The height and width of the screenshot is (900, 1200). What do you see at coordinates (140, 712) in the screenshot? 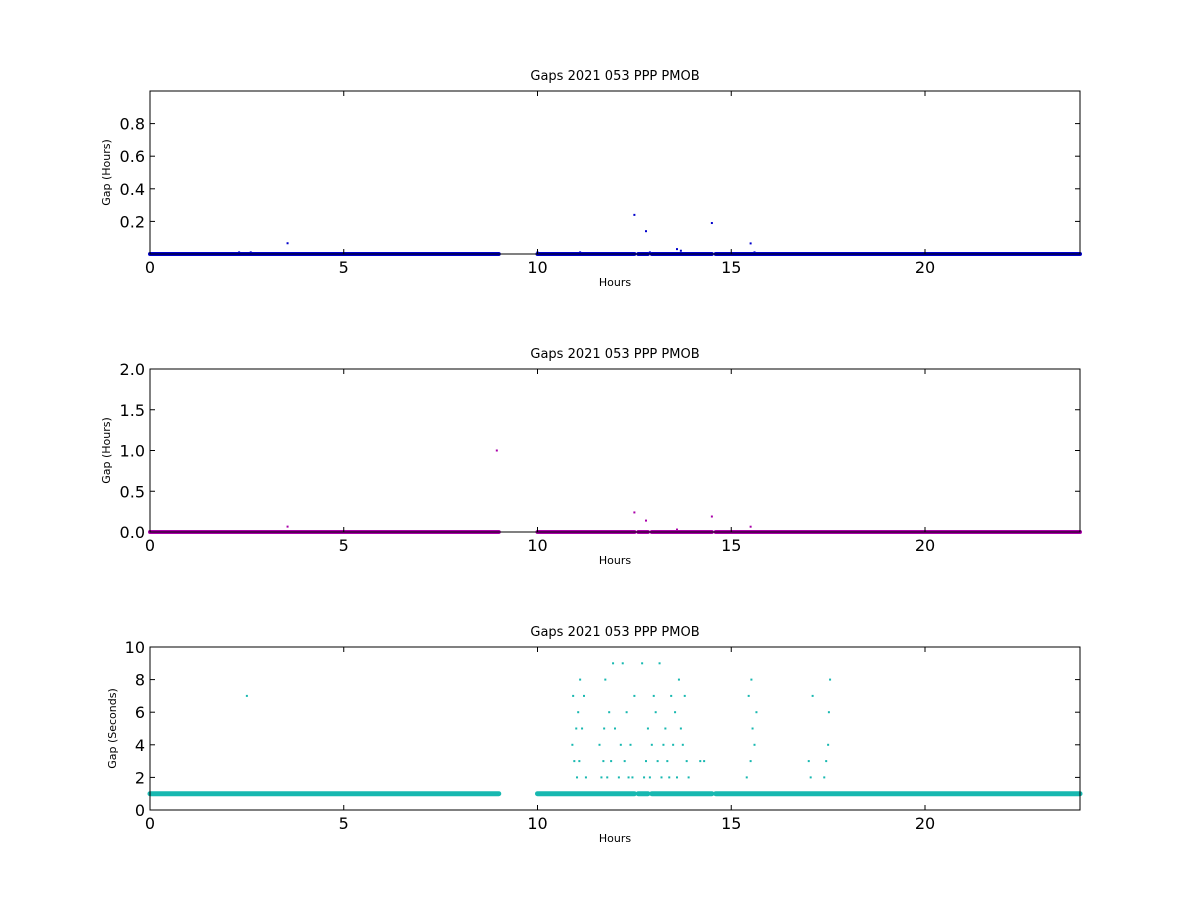
I see `y-tick-label: 6` at bounding box center [140, 712].